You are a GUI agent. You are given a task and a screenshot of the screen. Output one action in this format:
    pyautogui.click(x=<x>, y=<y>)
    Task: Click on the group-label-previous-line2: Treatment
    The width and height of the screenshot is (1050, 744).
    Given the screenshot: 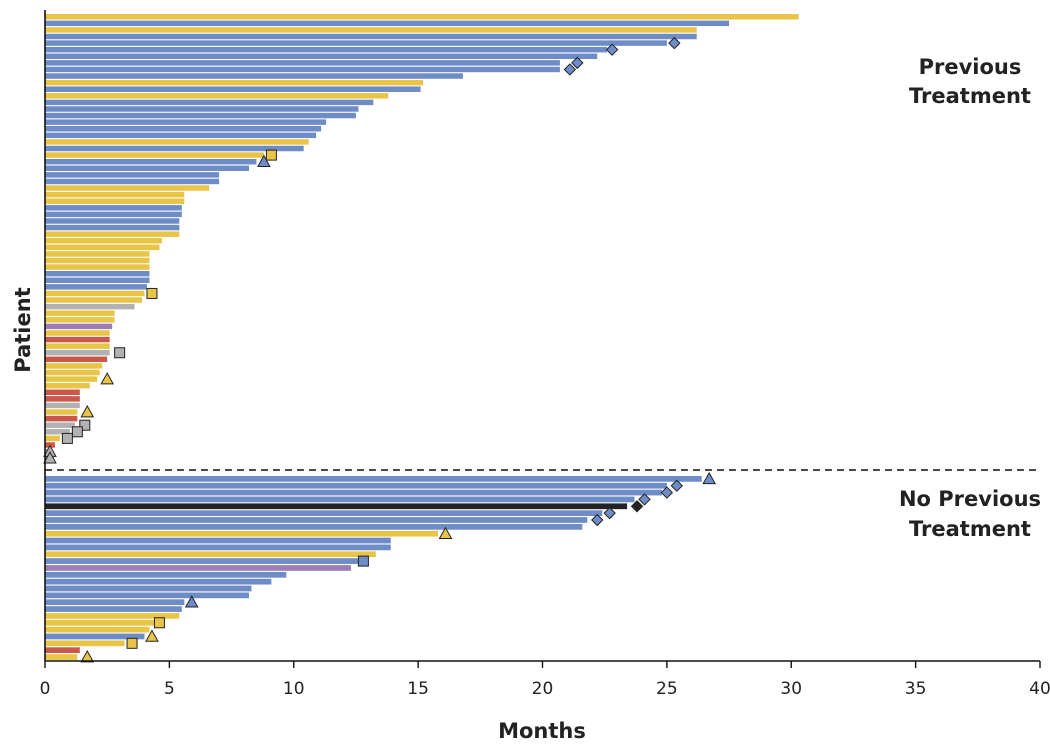 What is the action you would take?
    pyautogui.click(x=970, y=96)
    